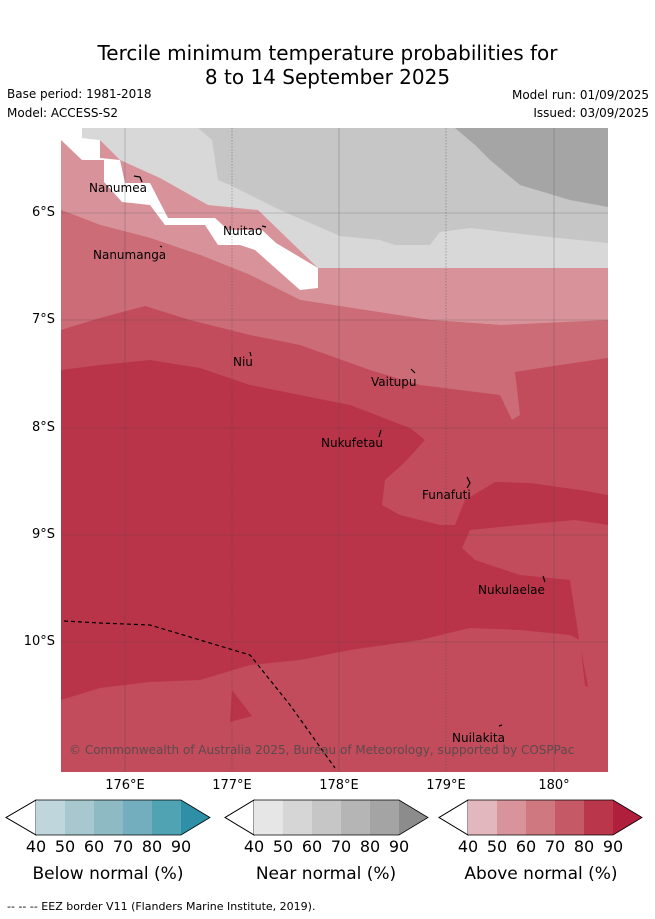 This screenshot has height=919, width=655. I want to click on place-nukulaelae: Nukulaelae, so click(511, 590).